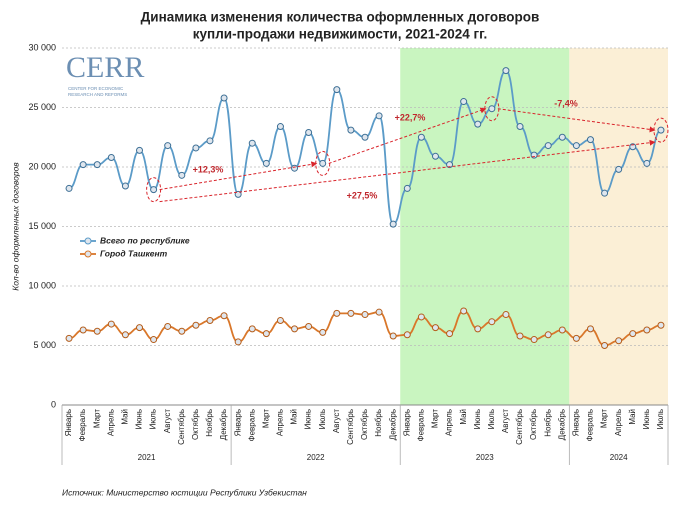 Image resolution: width=680 pixels, height=513 pixels. What do you see at coordinates (96, 88) in the screenshot?
I see `logo: CENTER FOR ECONOMIC` at bounding box center [96, 88].